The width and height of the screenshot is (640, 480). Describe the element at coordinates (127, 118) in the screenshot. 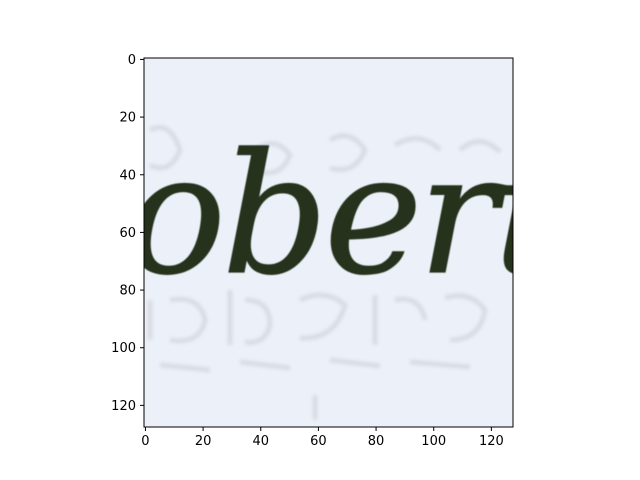

I see `y-tick-label: 20` at that location.